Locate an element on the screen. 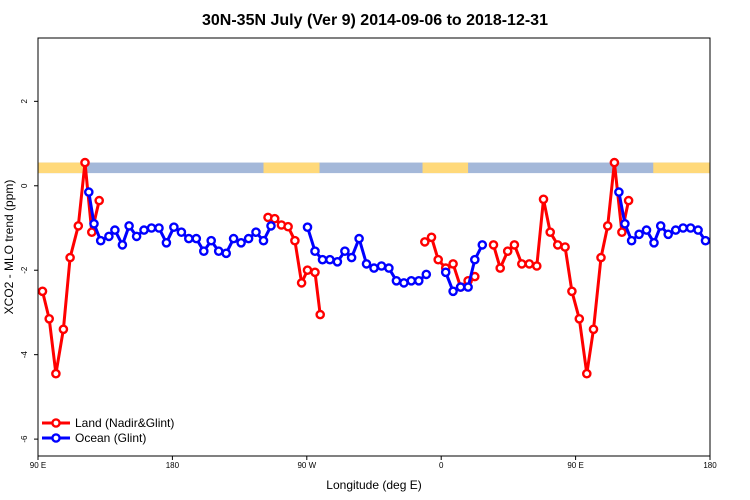 This screenshot has width=750, height=500. y-tick-label-3: -4 is located at coordinates (24, 355).